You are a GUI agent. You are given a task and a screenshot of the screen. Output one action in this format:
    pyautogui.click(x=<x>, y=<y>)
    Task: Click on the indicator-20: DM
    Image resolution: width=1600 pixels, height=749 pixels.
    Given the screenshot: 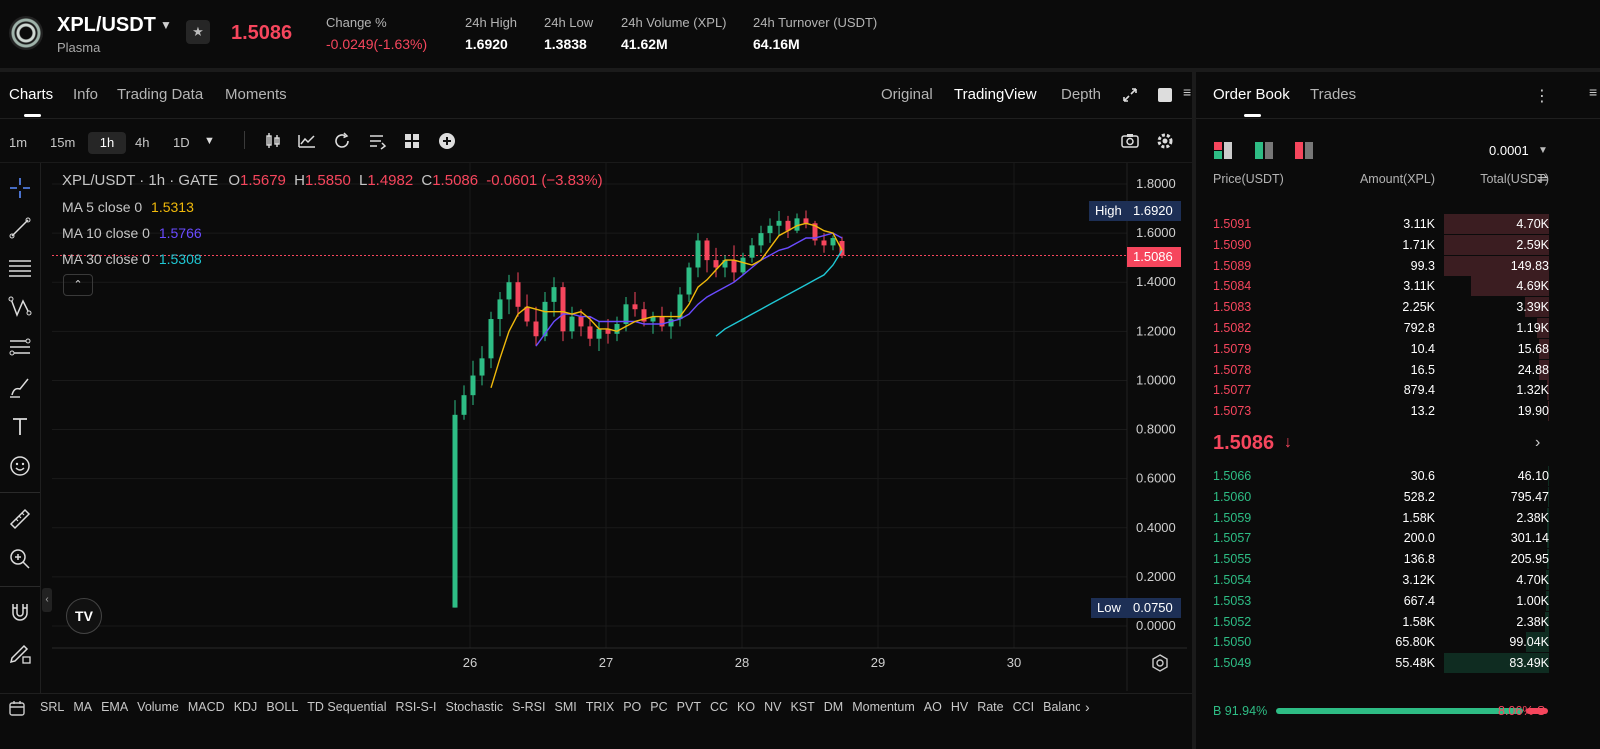 What is the action you would take?
    pyautogui.click(x=833, y=707)
    